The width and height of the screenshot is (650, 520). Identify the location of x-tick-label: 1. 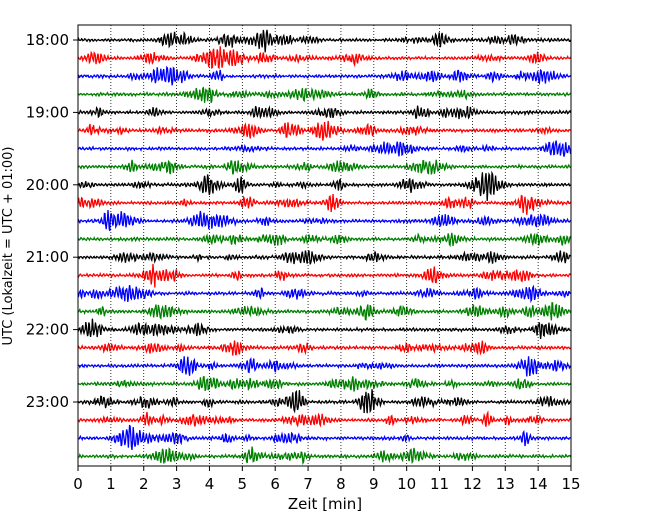
(111, 484).